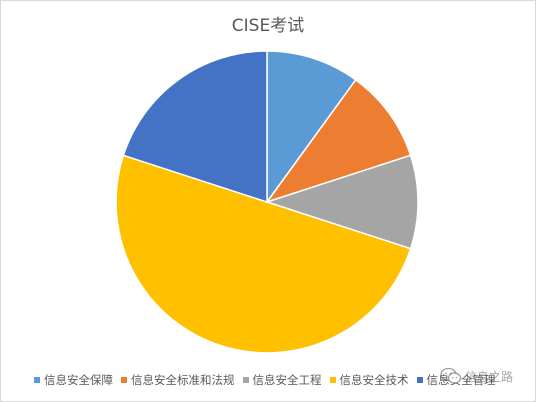 Image resolution: width=536 pixels, height=402 pixels. Describe the element at coordinates (183, 380) in the screenshot. I see `legend-label-2: 信息安全标准和法规` at that location.